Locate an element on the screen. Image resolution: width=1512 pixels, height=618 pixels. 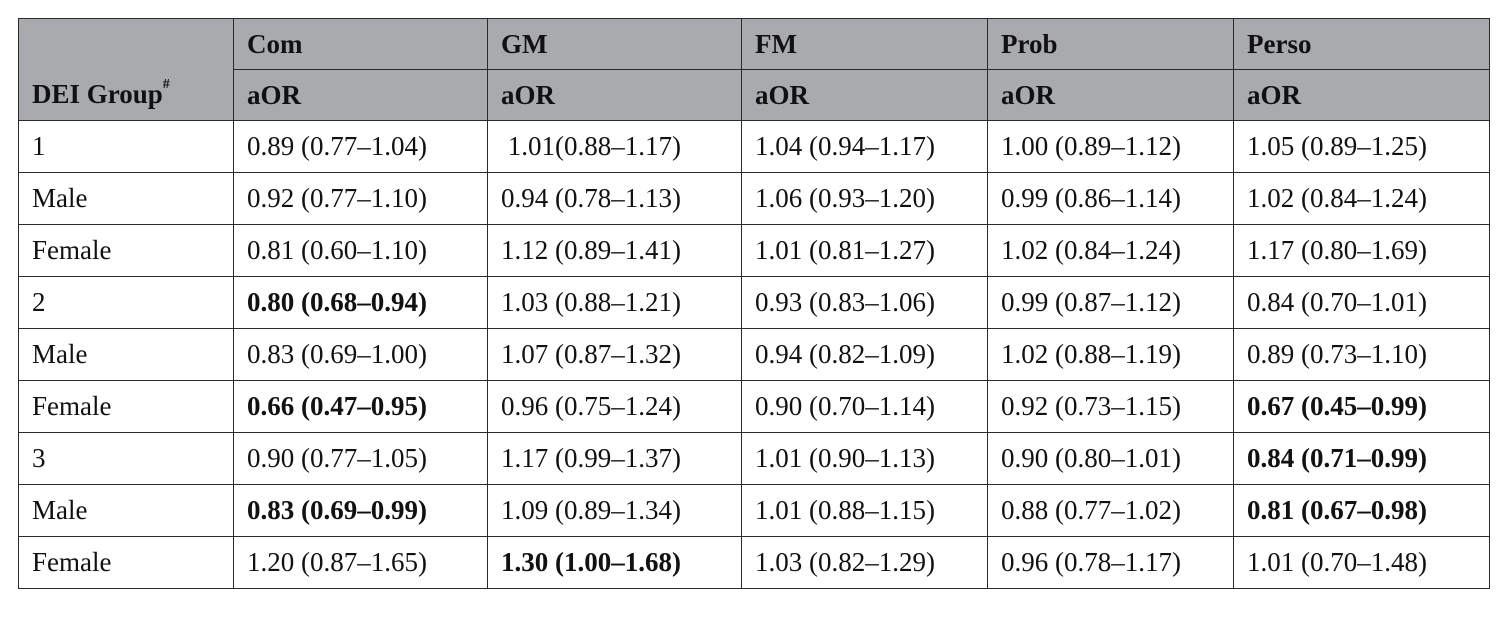
row-label: 2 is located at coordinates (126, 302).